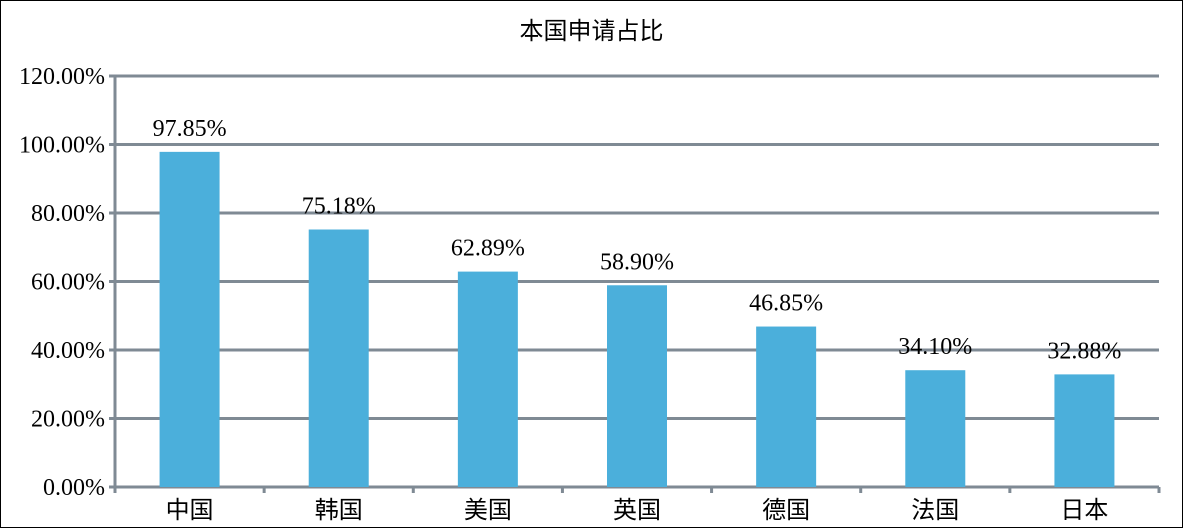  I want to click on x-tick-label: 美国, so click(488, 510).